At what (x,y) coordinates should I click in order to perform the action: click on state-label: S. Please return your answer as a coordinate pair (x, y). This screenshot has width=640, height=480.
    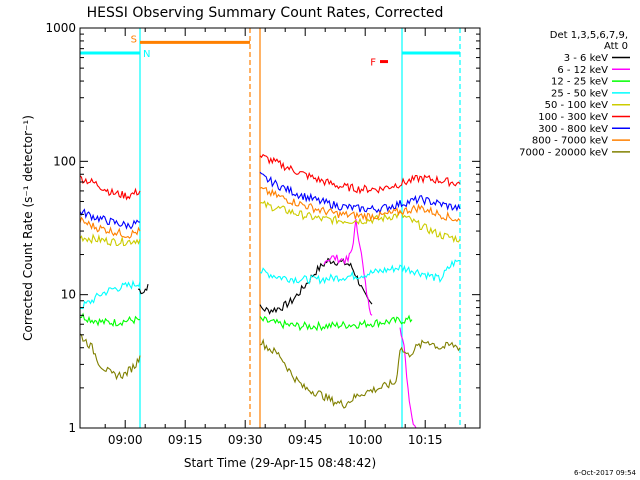
    Looking at the image, I should click on (134, 39).